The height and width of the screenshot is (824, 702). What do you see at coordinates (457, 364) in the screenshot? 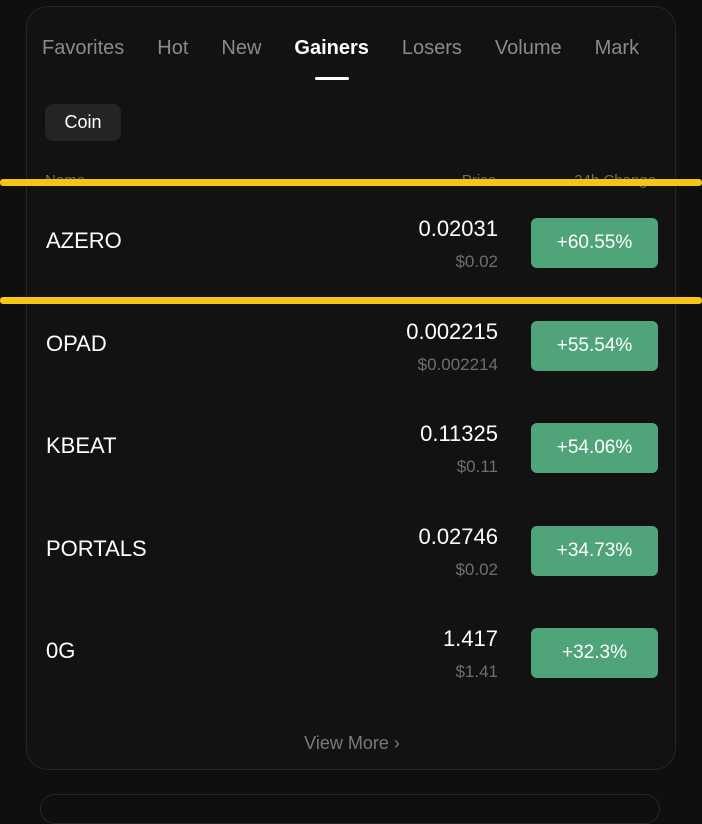
I see `coin-usd-price: $0.002214` at bounding box center [457, 364].